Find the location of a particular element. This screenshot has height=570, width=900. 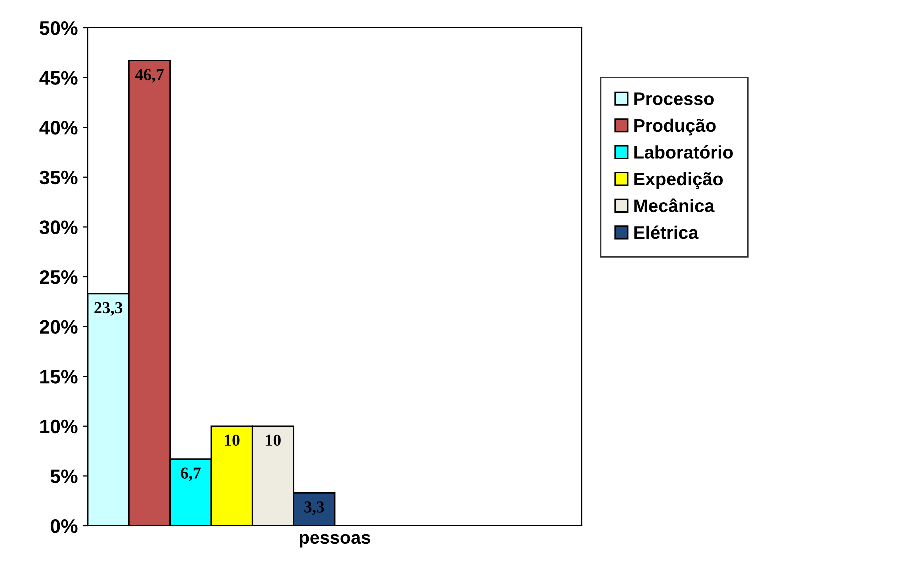

y-tick-label: 50% is located at coordinates (59, 28).